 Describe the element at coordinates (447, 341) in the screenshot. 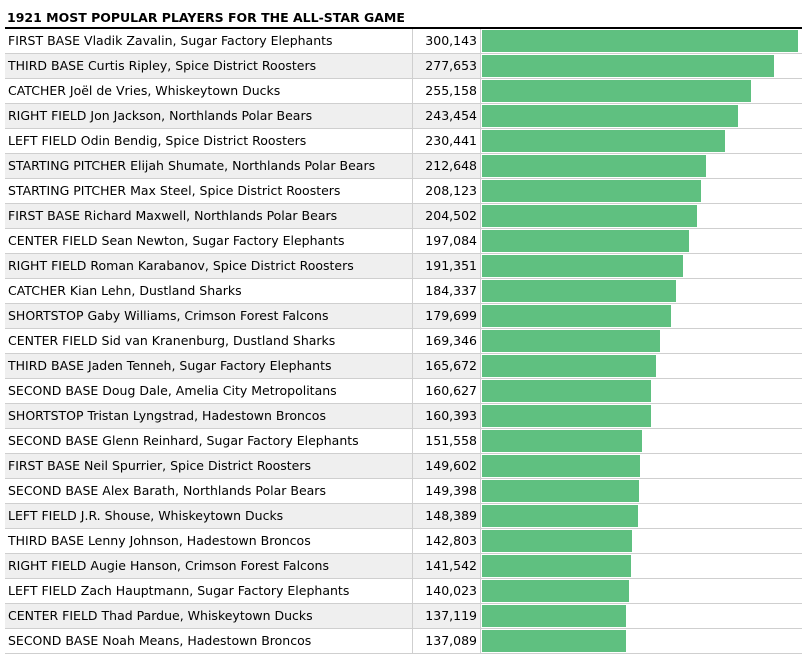

I see `vote-count: 169,346` at that location.